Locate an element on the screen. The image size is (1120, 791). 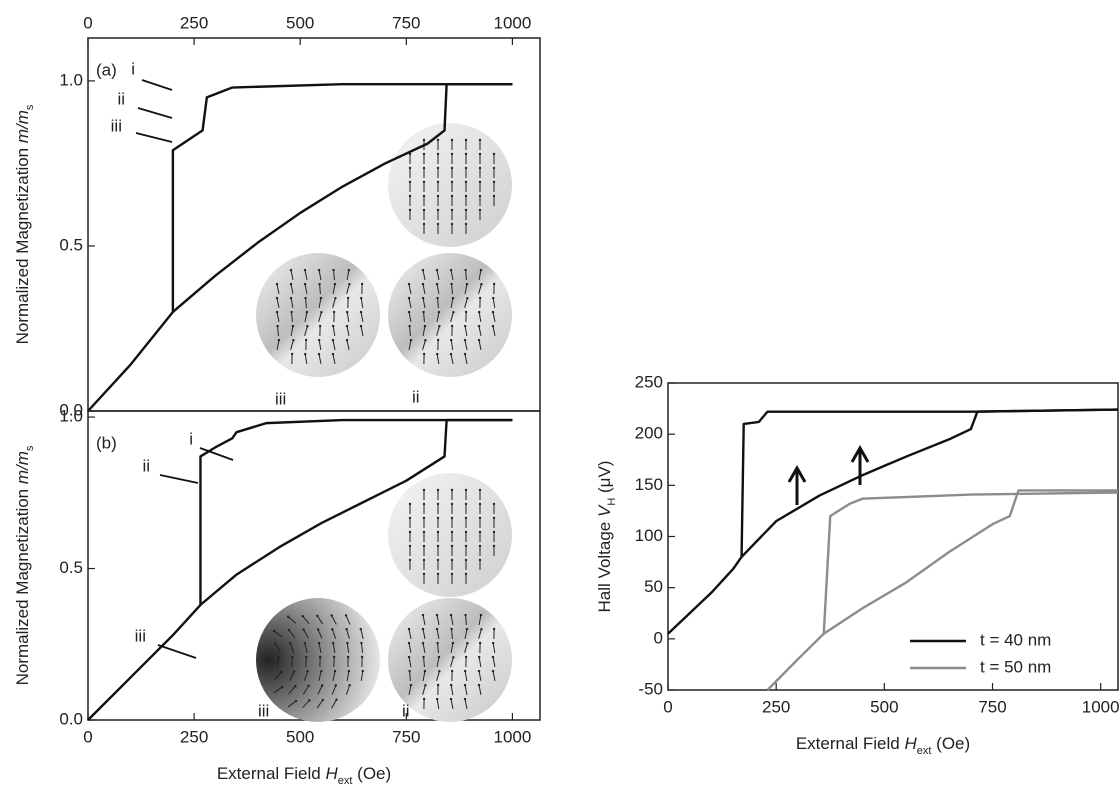
axis-label-part: ext is located at coordinates (345, 781).